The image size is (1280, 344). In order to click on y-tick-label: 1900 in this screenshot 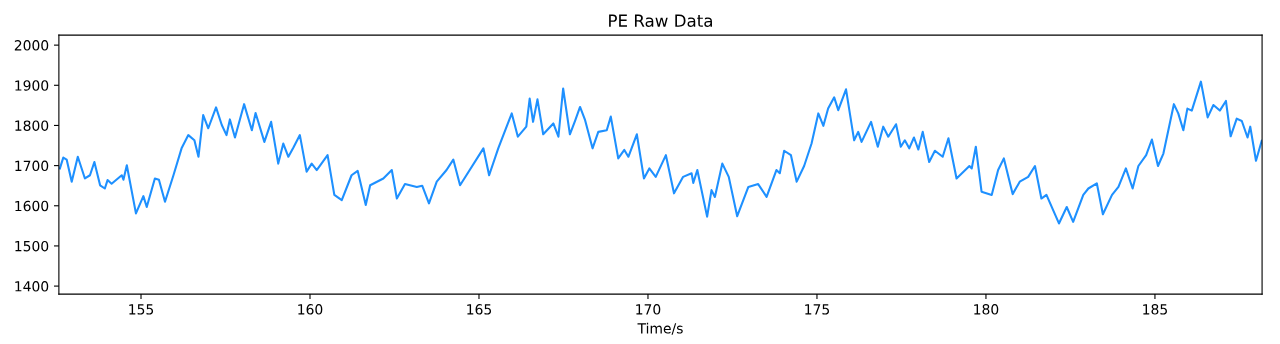, I will do `click(32, 85)`.